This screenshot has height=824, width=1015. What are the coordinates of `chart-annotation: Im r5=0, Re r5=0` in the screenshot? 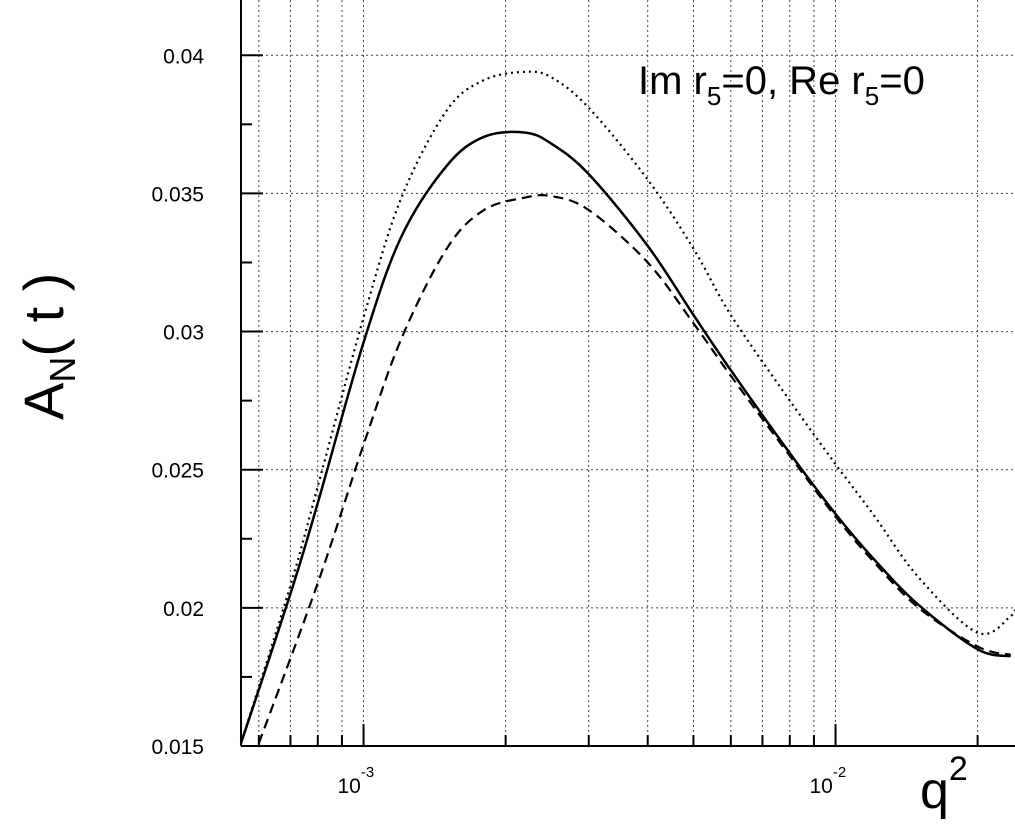 It's located at (781, 85).